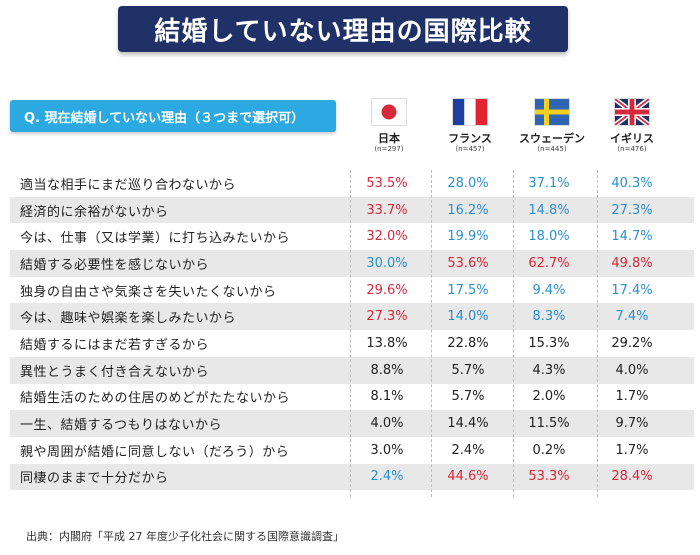 This screenshot has width=700, height=555. Describe the element at coordinates (549, 290) in the screenshot. I see `value-cell: 9.4%` at that location.